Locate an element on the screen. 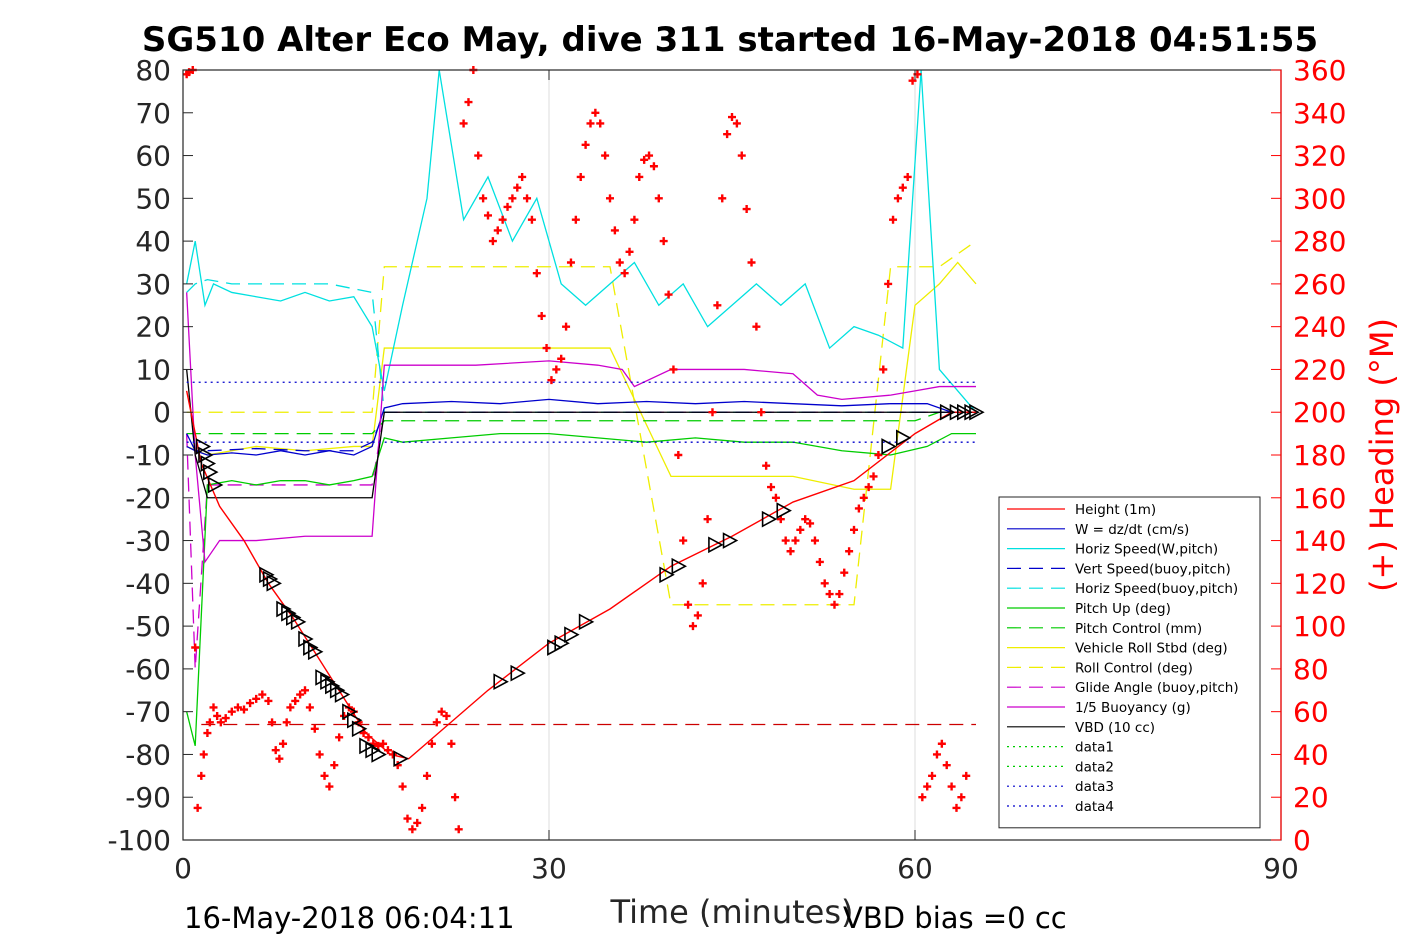 The width and height of the screenshot is (1417, 945). y2-tick-label: 260 is located at coordinates (1319, 284).